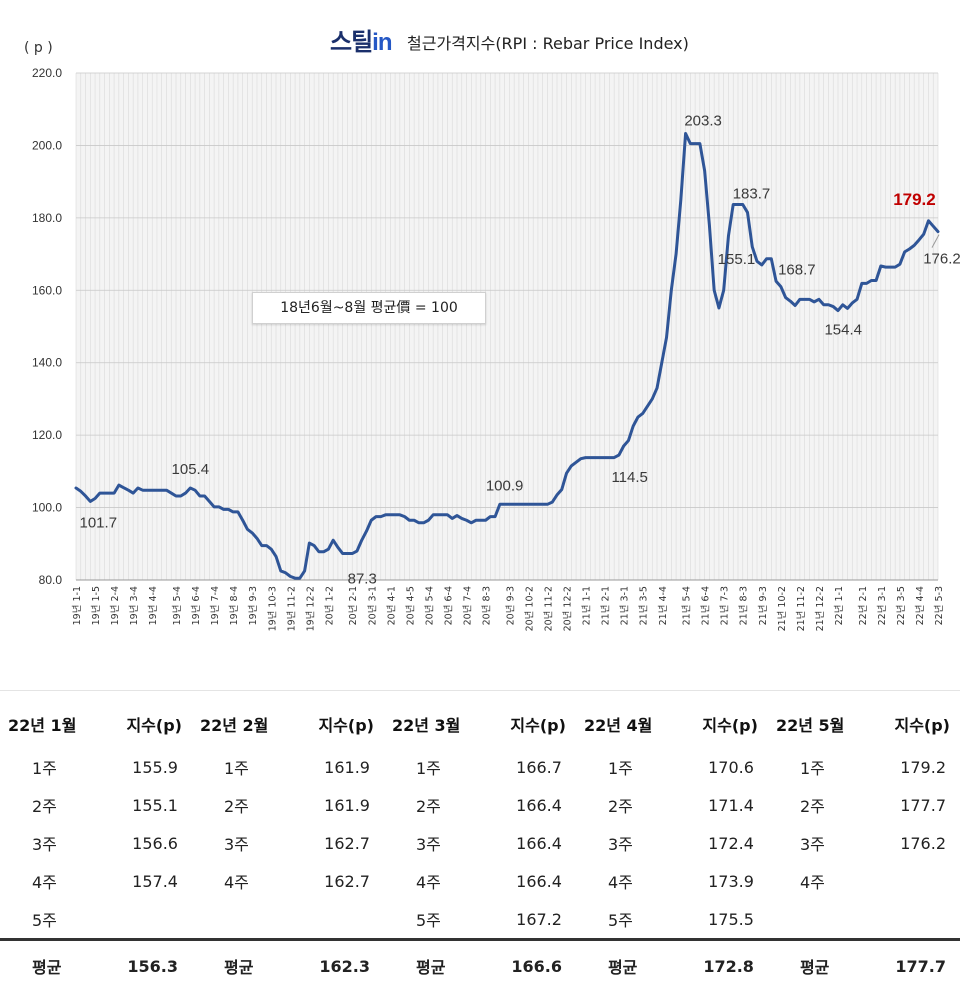 This screenshot has width=960, height=991. Describe the element at coordinates (706, 605) in the screenshot. I see `x-tick-label: 21년 6-4` at that location.